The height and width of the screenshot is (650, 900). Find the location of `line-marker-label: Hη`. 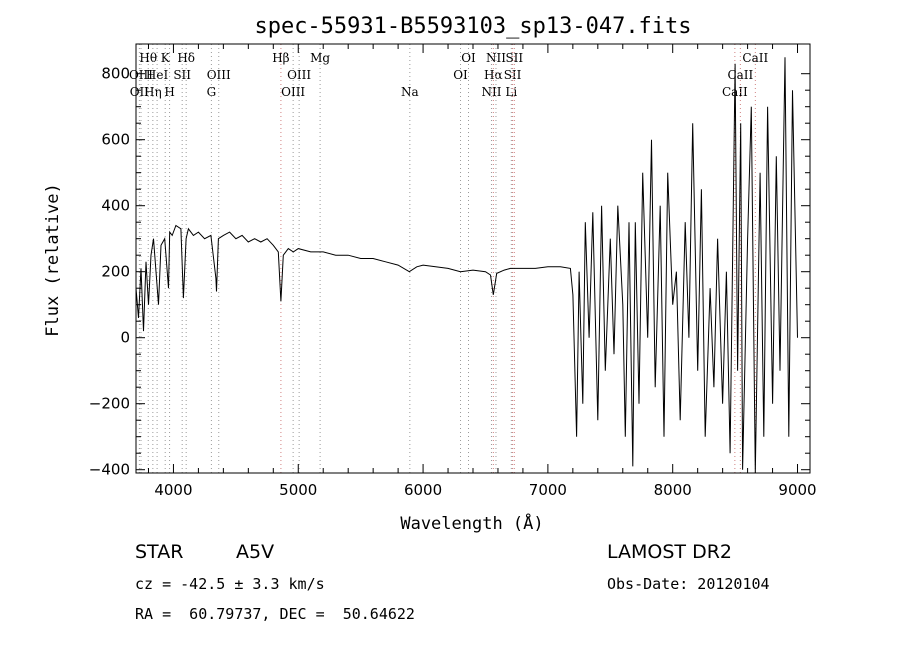

line-marker-label: Hη is located at coordinates (153, 92).